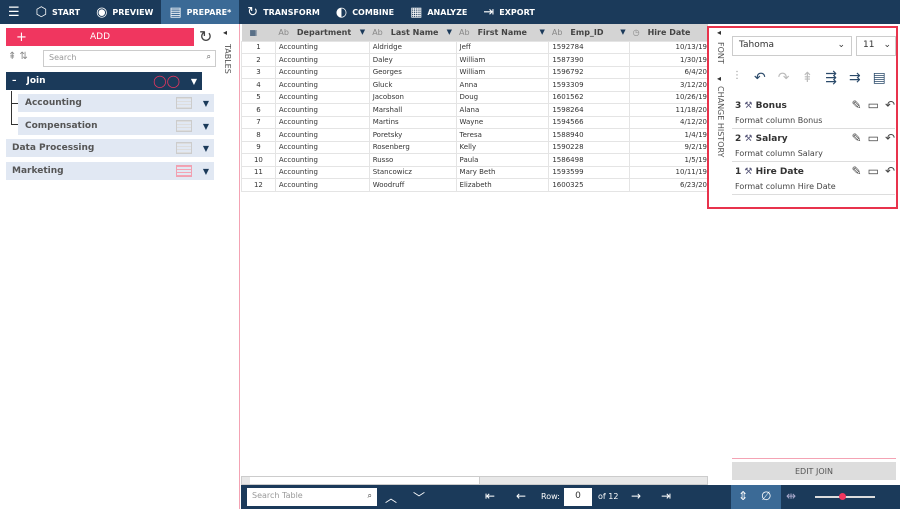 The image size is (900, 509). I want to click on table-cell: 1/30/19, so click(668, 60).